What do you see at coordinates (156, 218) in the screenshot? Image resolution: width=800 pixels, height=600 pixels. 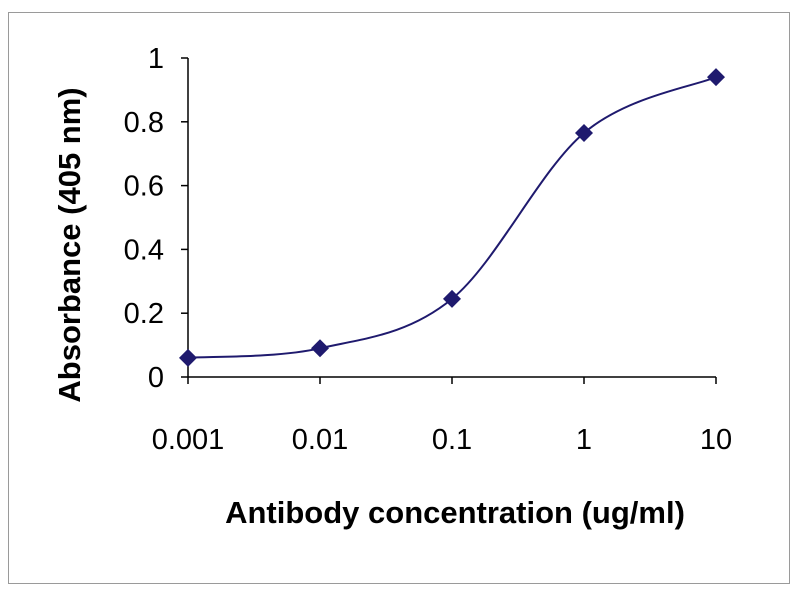 I see `y-tick-group: 0 0.2 0.4 0.6 0.8 1` at bounding box center [156, 218].